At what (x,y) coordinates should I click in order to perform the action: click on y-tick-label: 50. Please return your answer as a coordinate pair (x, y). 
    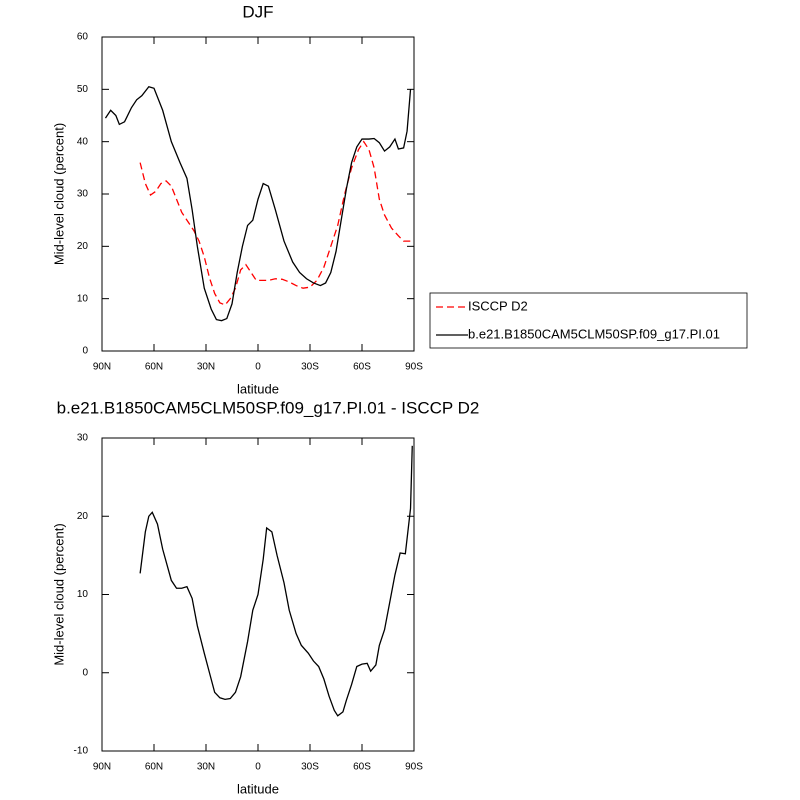
    Looking at the image, I should click on (83, 89).